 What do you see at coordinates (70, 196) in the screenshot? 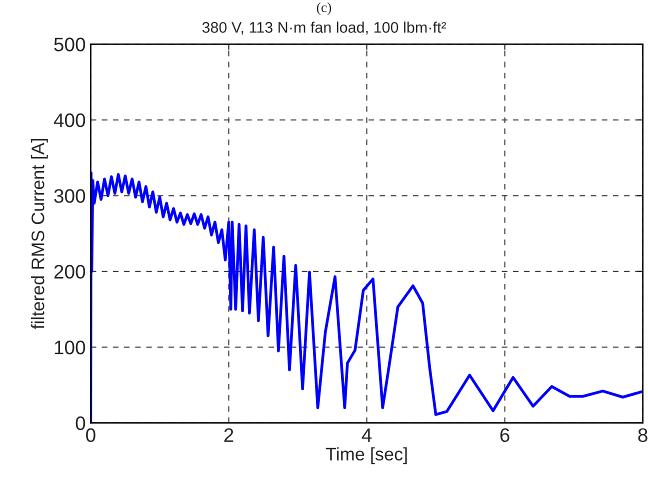
I see `y-tick-label: 300` at bounding box center [70, 196].